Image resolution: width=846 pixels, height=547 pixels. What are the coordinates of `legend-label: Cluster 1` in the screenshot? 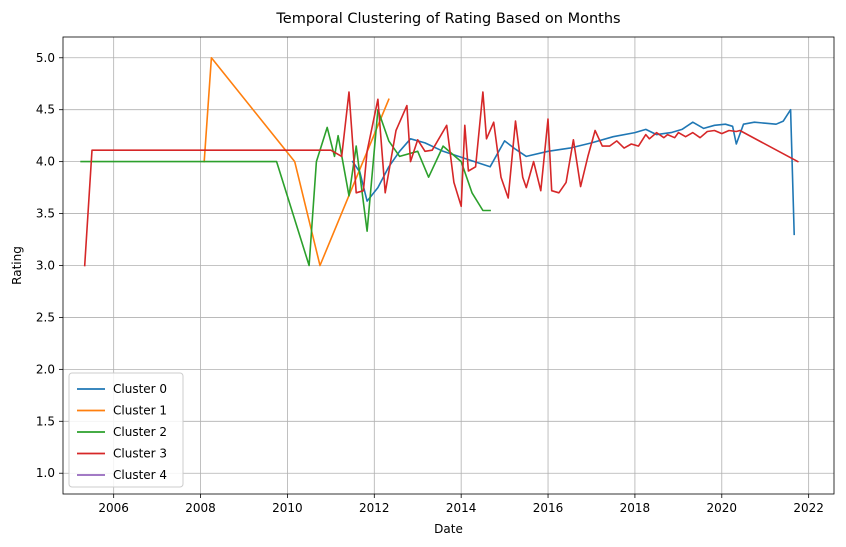 It's located at (140, 411).